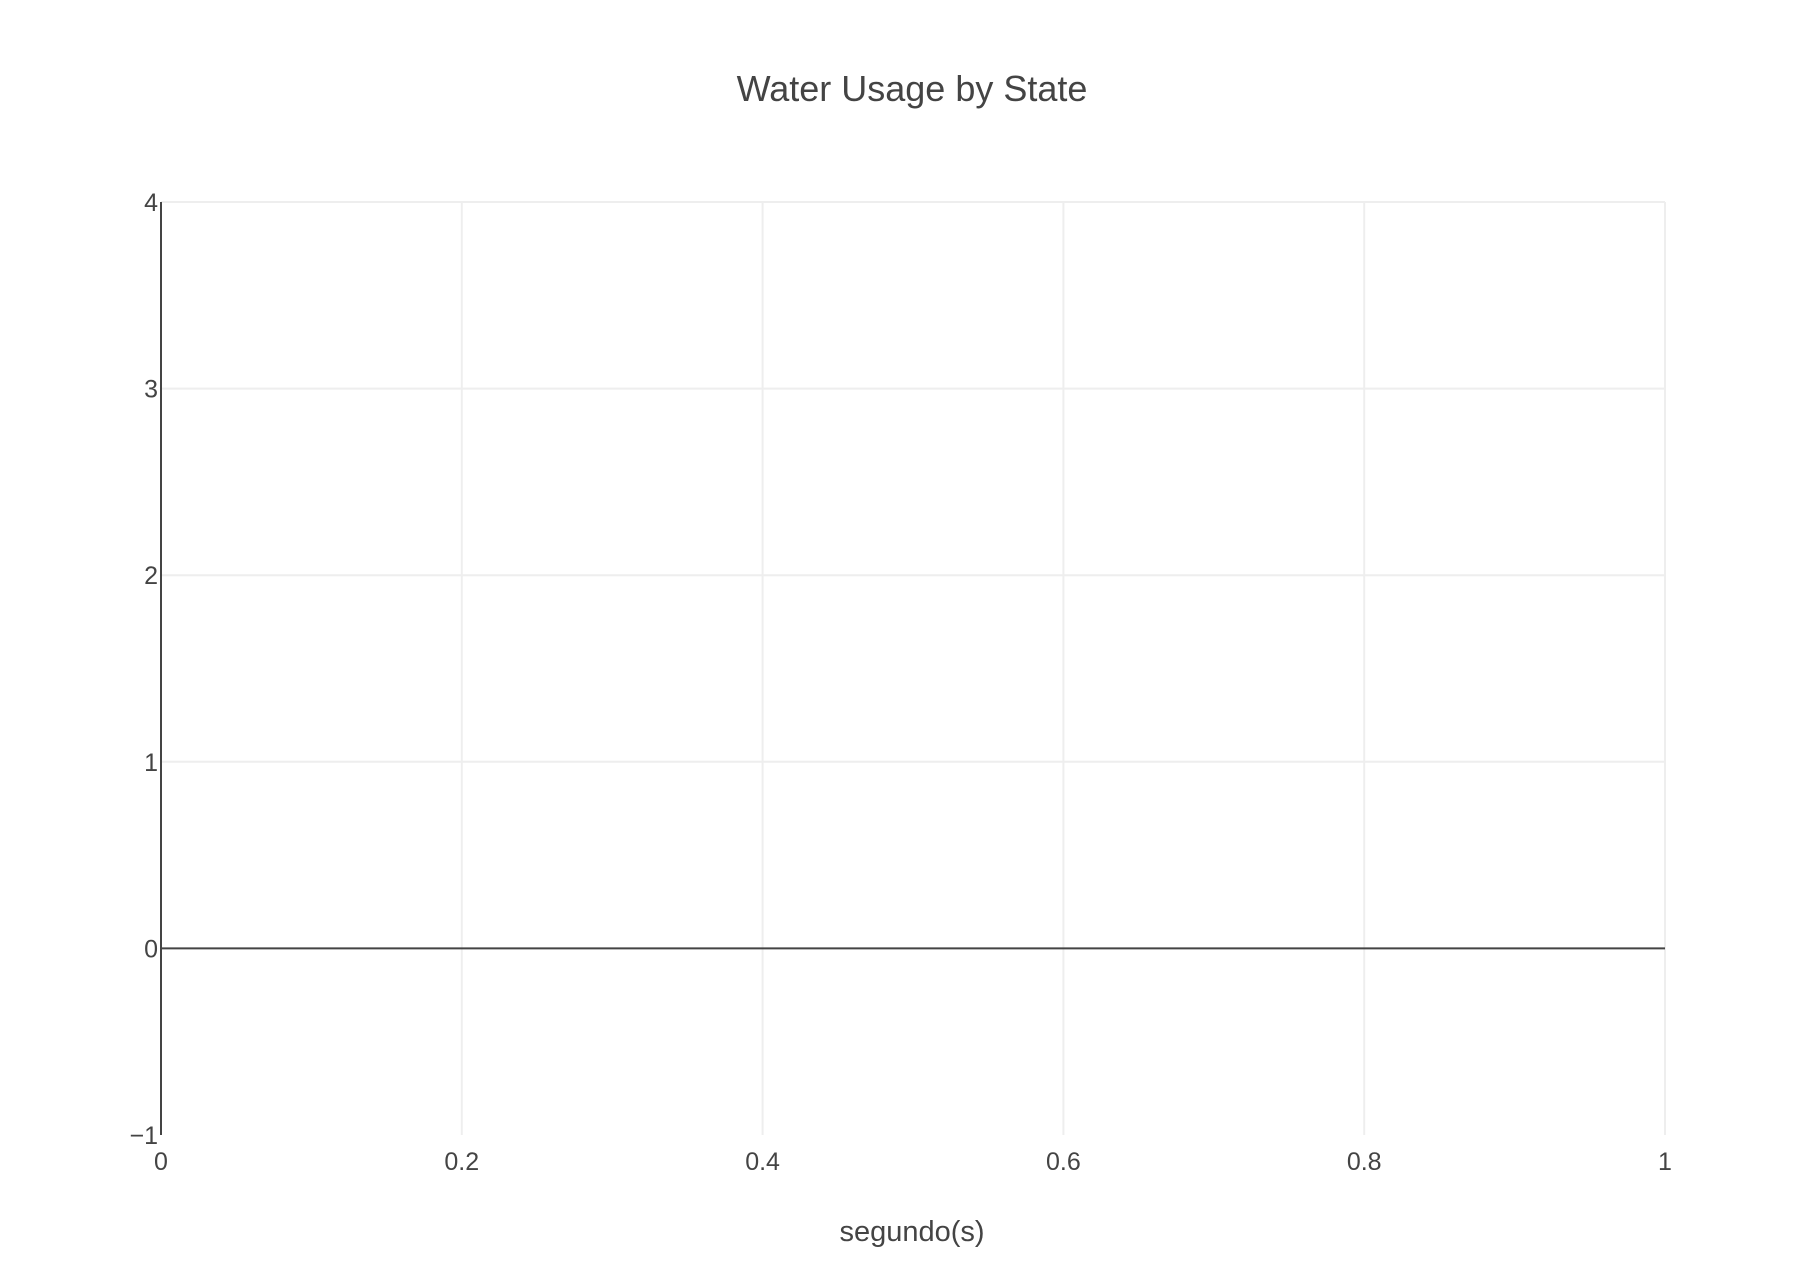 Image resolution: width=1810 pixels, height=1284 pixels. What do you see at coordinates (143, 669) in the screenshot?
I see `y-tick-labels: −1 0 1 2 3 4` at bounding box center [143, 669].